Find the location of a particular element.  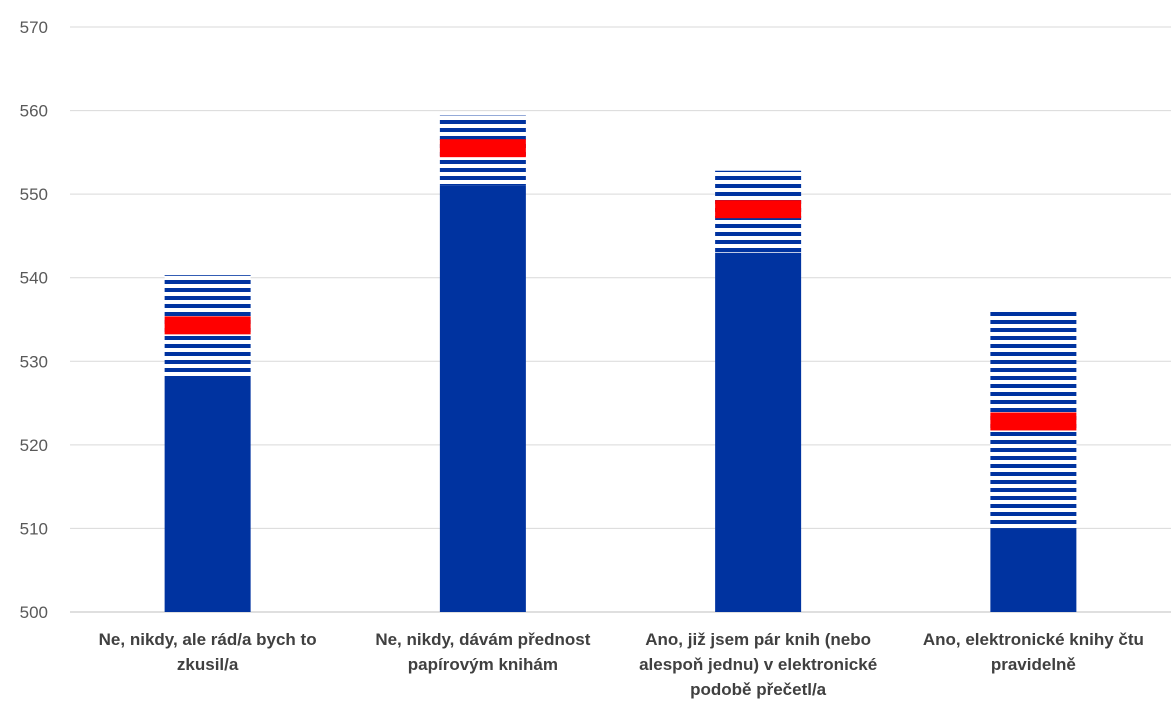

x-tick-label: Ne, nikdy, ale rád/a bych to zkusil/a is located at coordinates (208, 652).